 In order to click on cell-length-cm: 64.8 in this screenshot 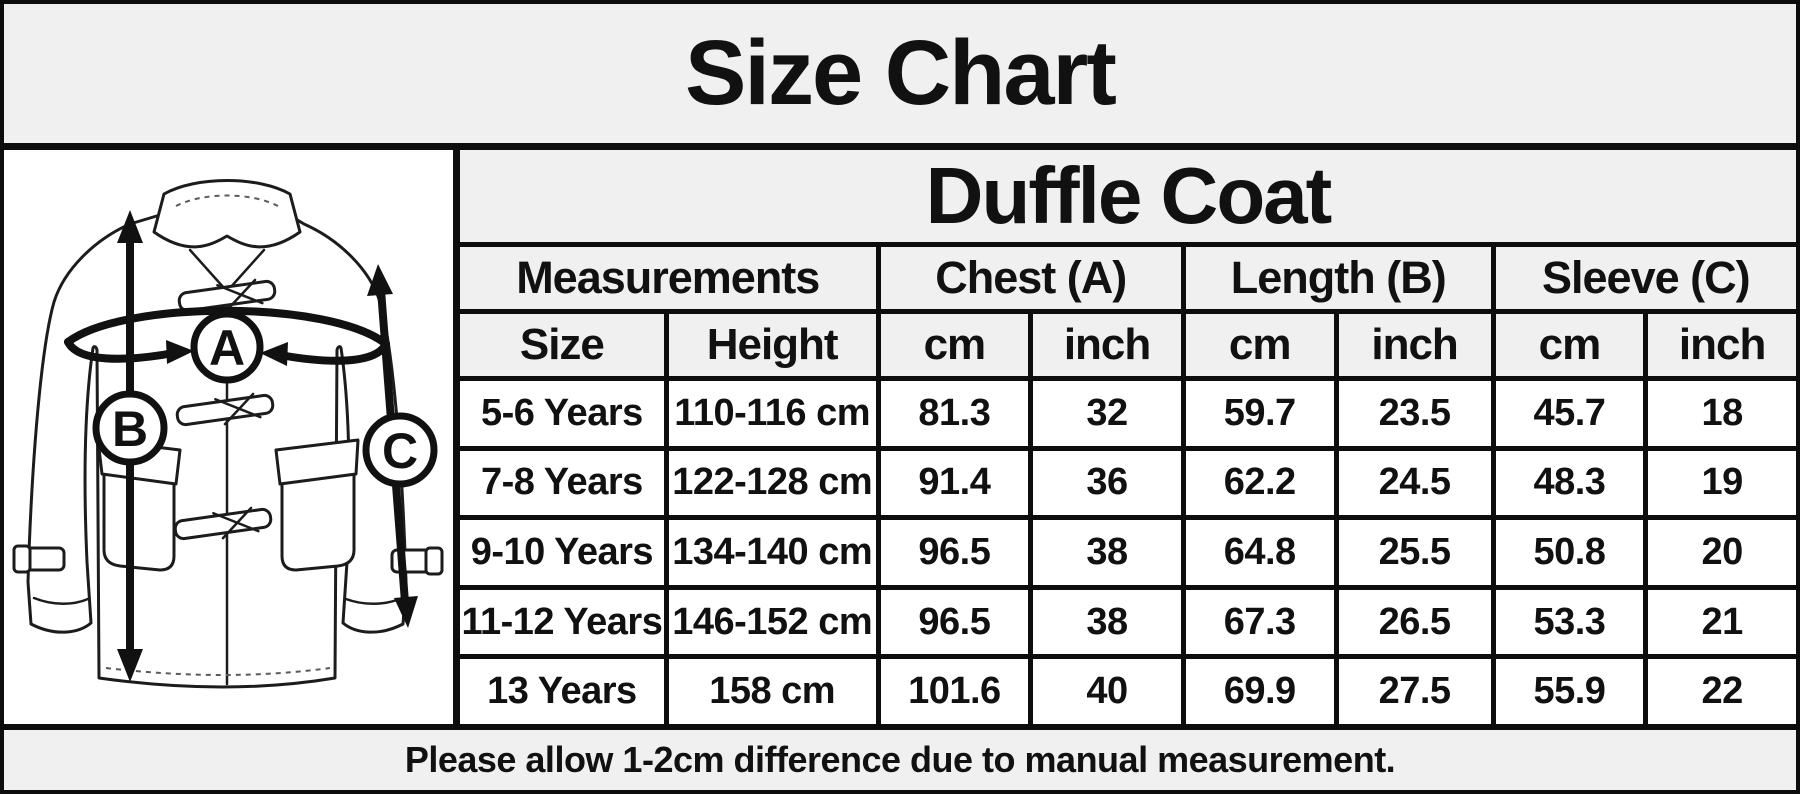, I will do `click(1259, 552)`.